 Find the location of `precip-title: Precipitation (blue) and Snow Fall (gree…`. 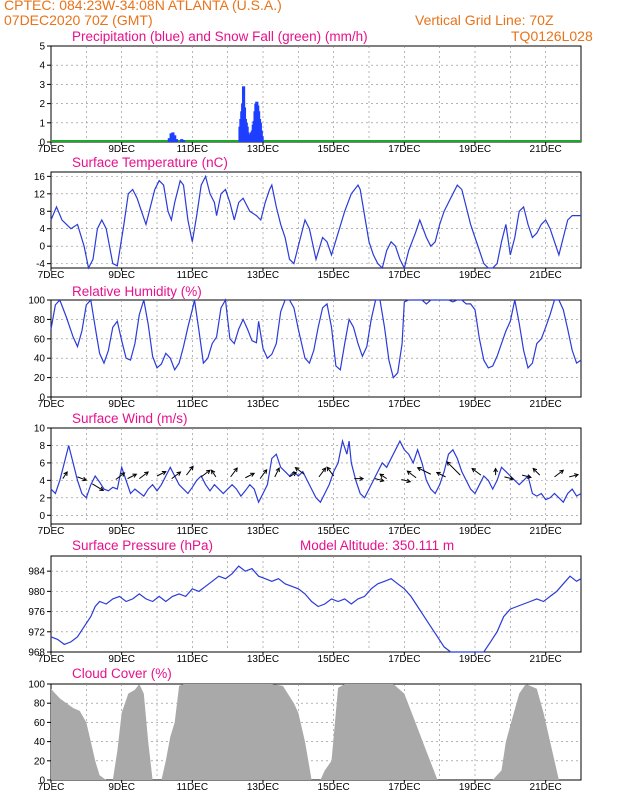

precip-title: Precipitation (blue) and Snow Fall (gree… is located at coordinates (220, 36).